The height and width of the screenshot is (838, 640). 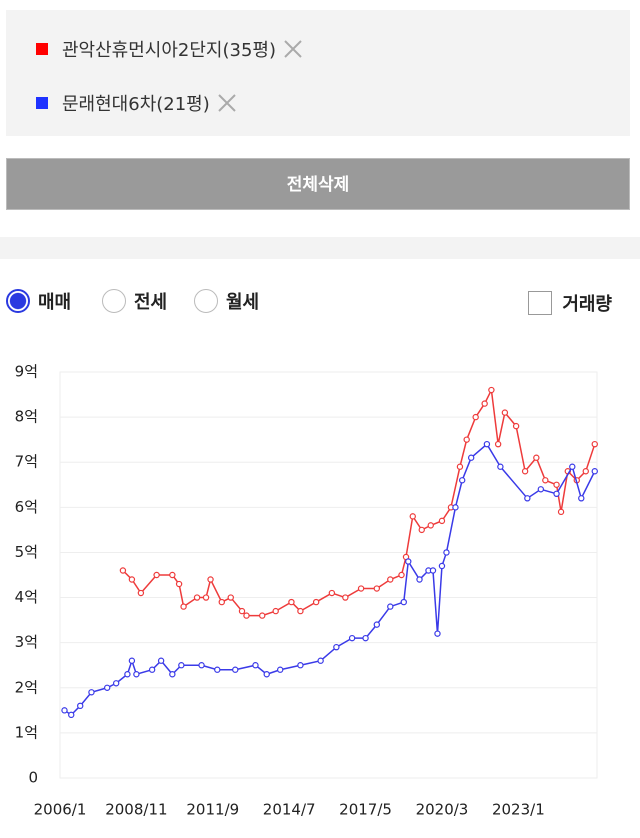 I want to click on y-tick-label: 1억, so click(x=26, y=732).